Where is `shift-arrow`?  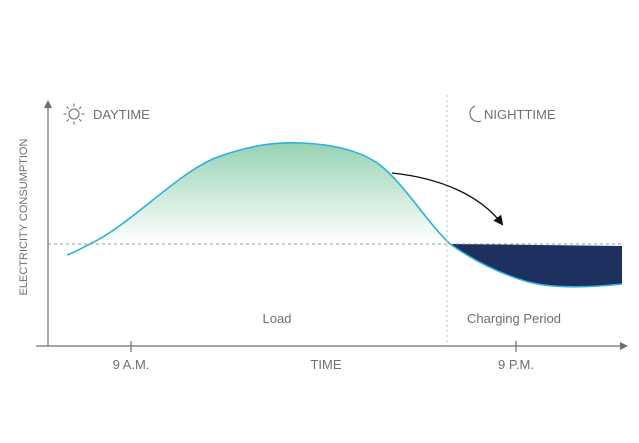
shift-arrow is located at coordinates (447, 199).